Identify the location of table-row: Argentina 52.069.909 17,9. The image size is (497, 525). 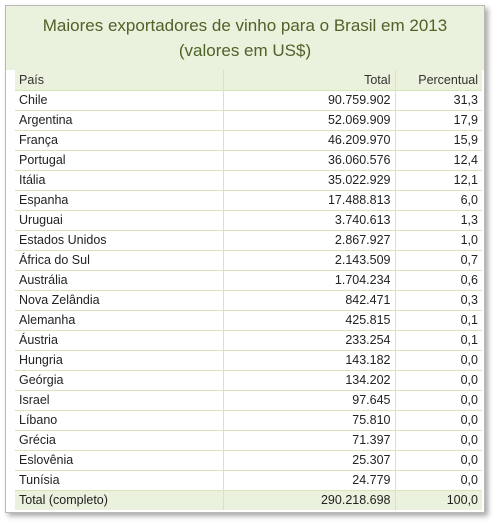
(248, 120).